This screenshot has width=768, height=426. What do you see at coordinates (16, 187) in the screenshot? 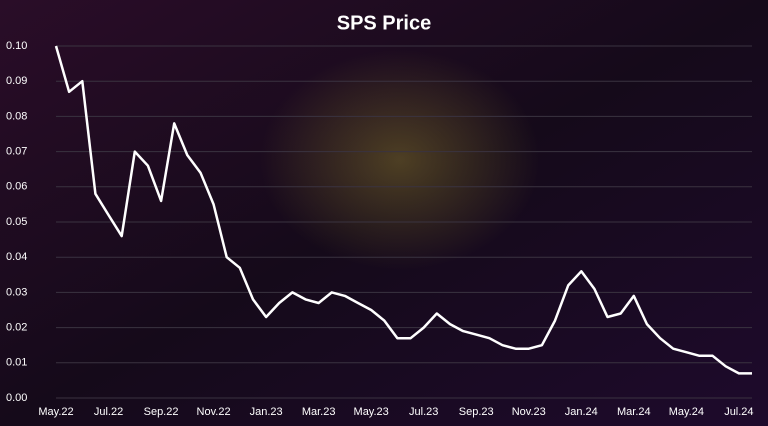
I see `y-tick-label: 0.06` at bounding box center [16, 187].